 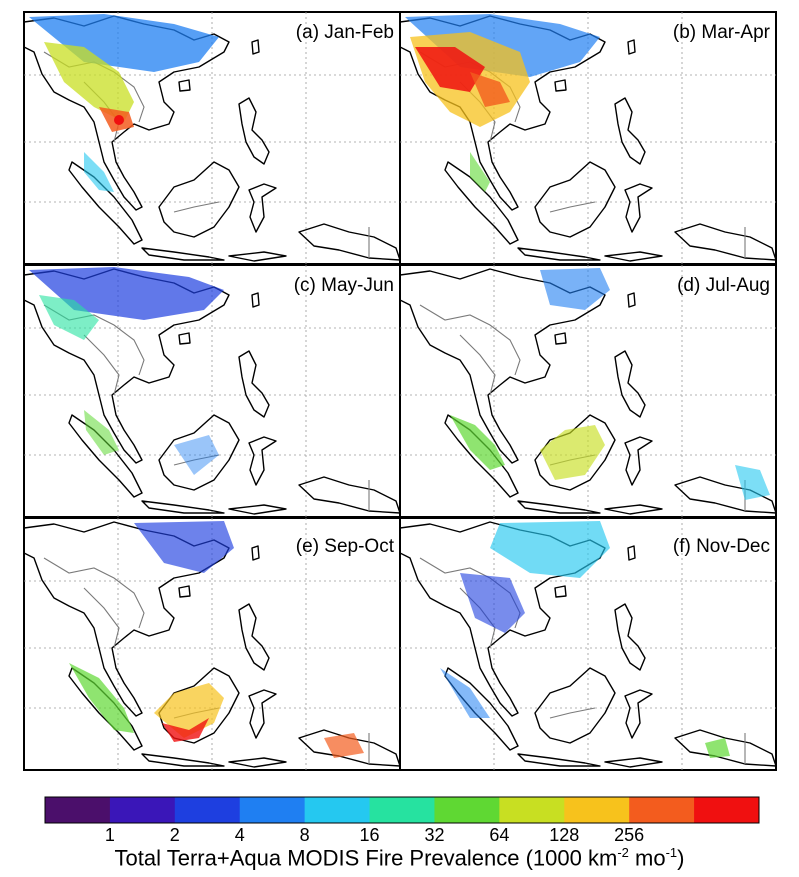 I want to click on panel-label: (f) Nov-Dec, so click(x=721, y=546).